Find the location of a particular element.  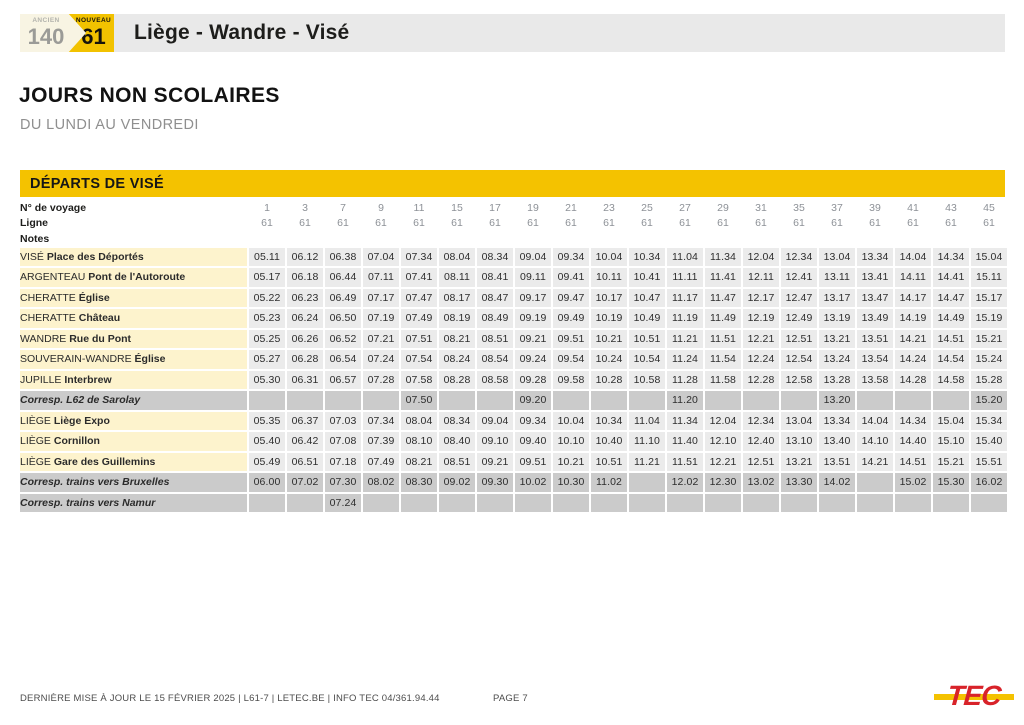

stop-name: Rue du Pont is located at coordinates (100, 338).